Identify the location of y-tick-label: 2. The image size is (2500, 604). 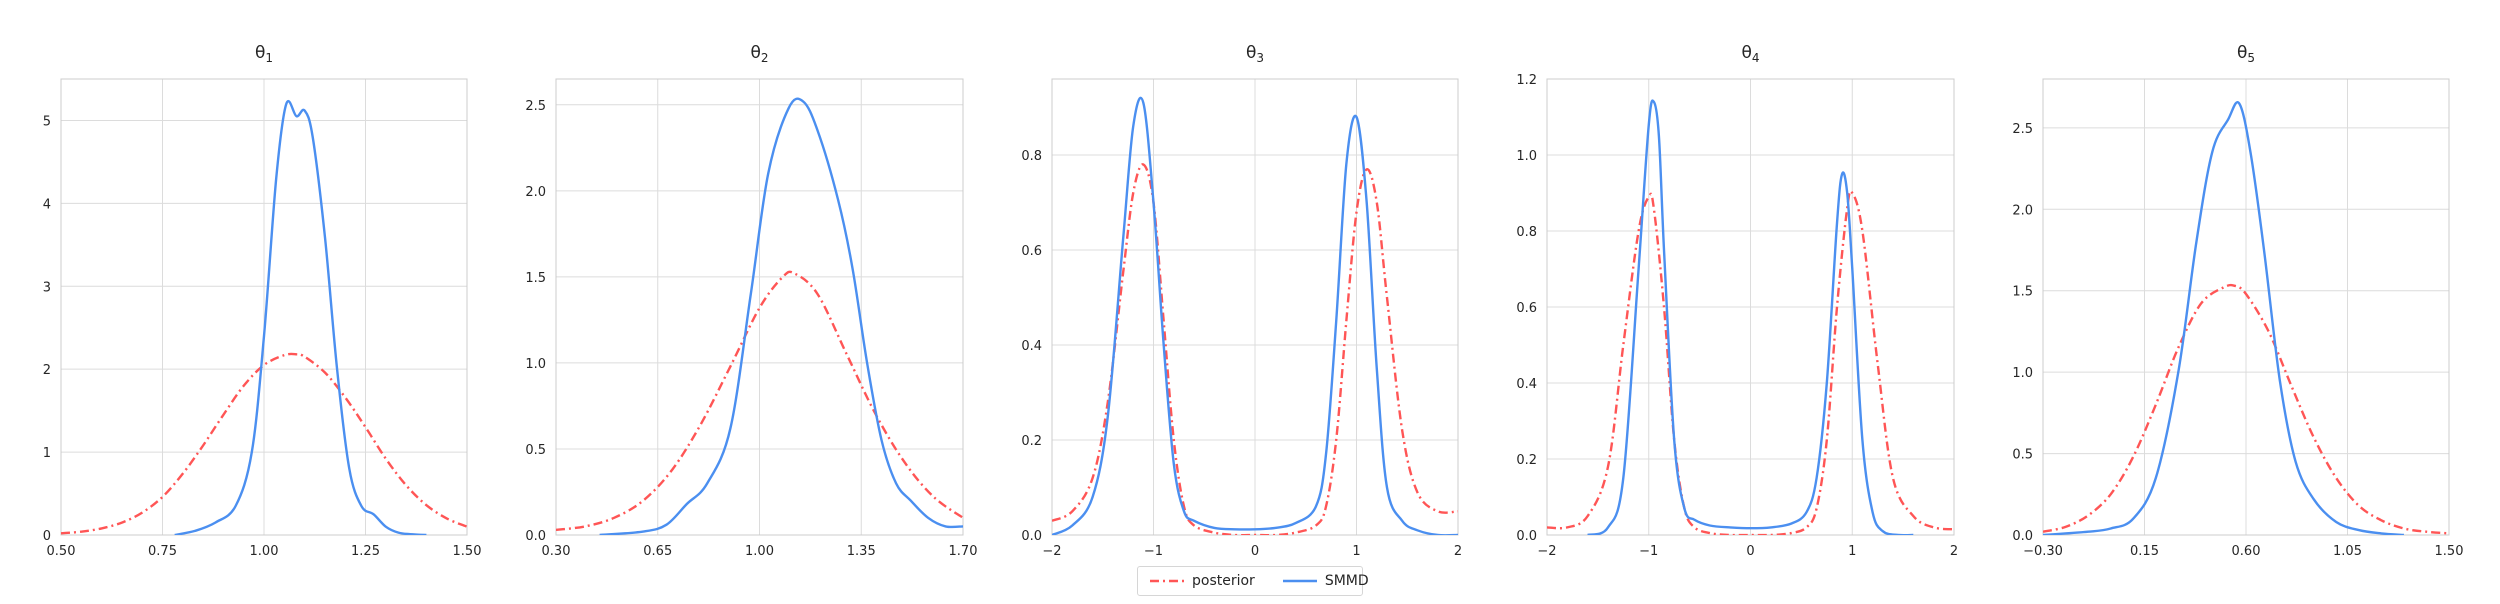
(47, 370).